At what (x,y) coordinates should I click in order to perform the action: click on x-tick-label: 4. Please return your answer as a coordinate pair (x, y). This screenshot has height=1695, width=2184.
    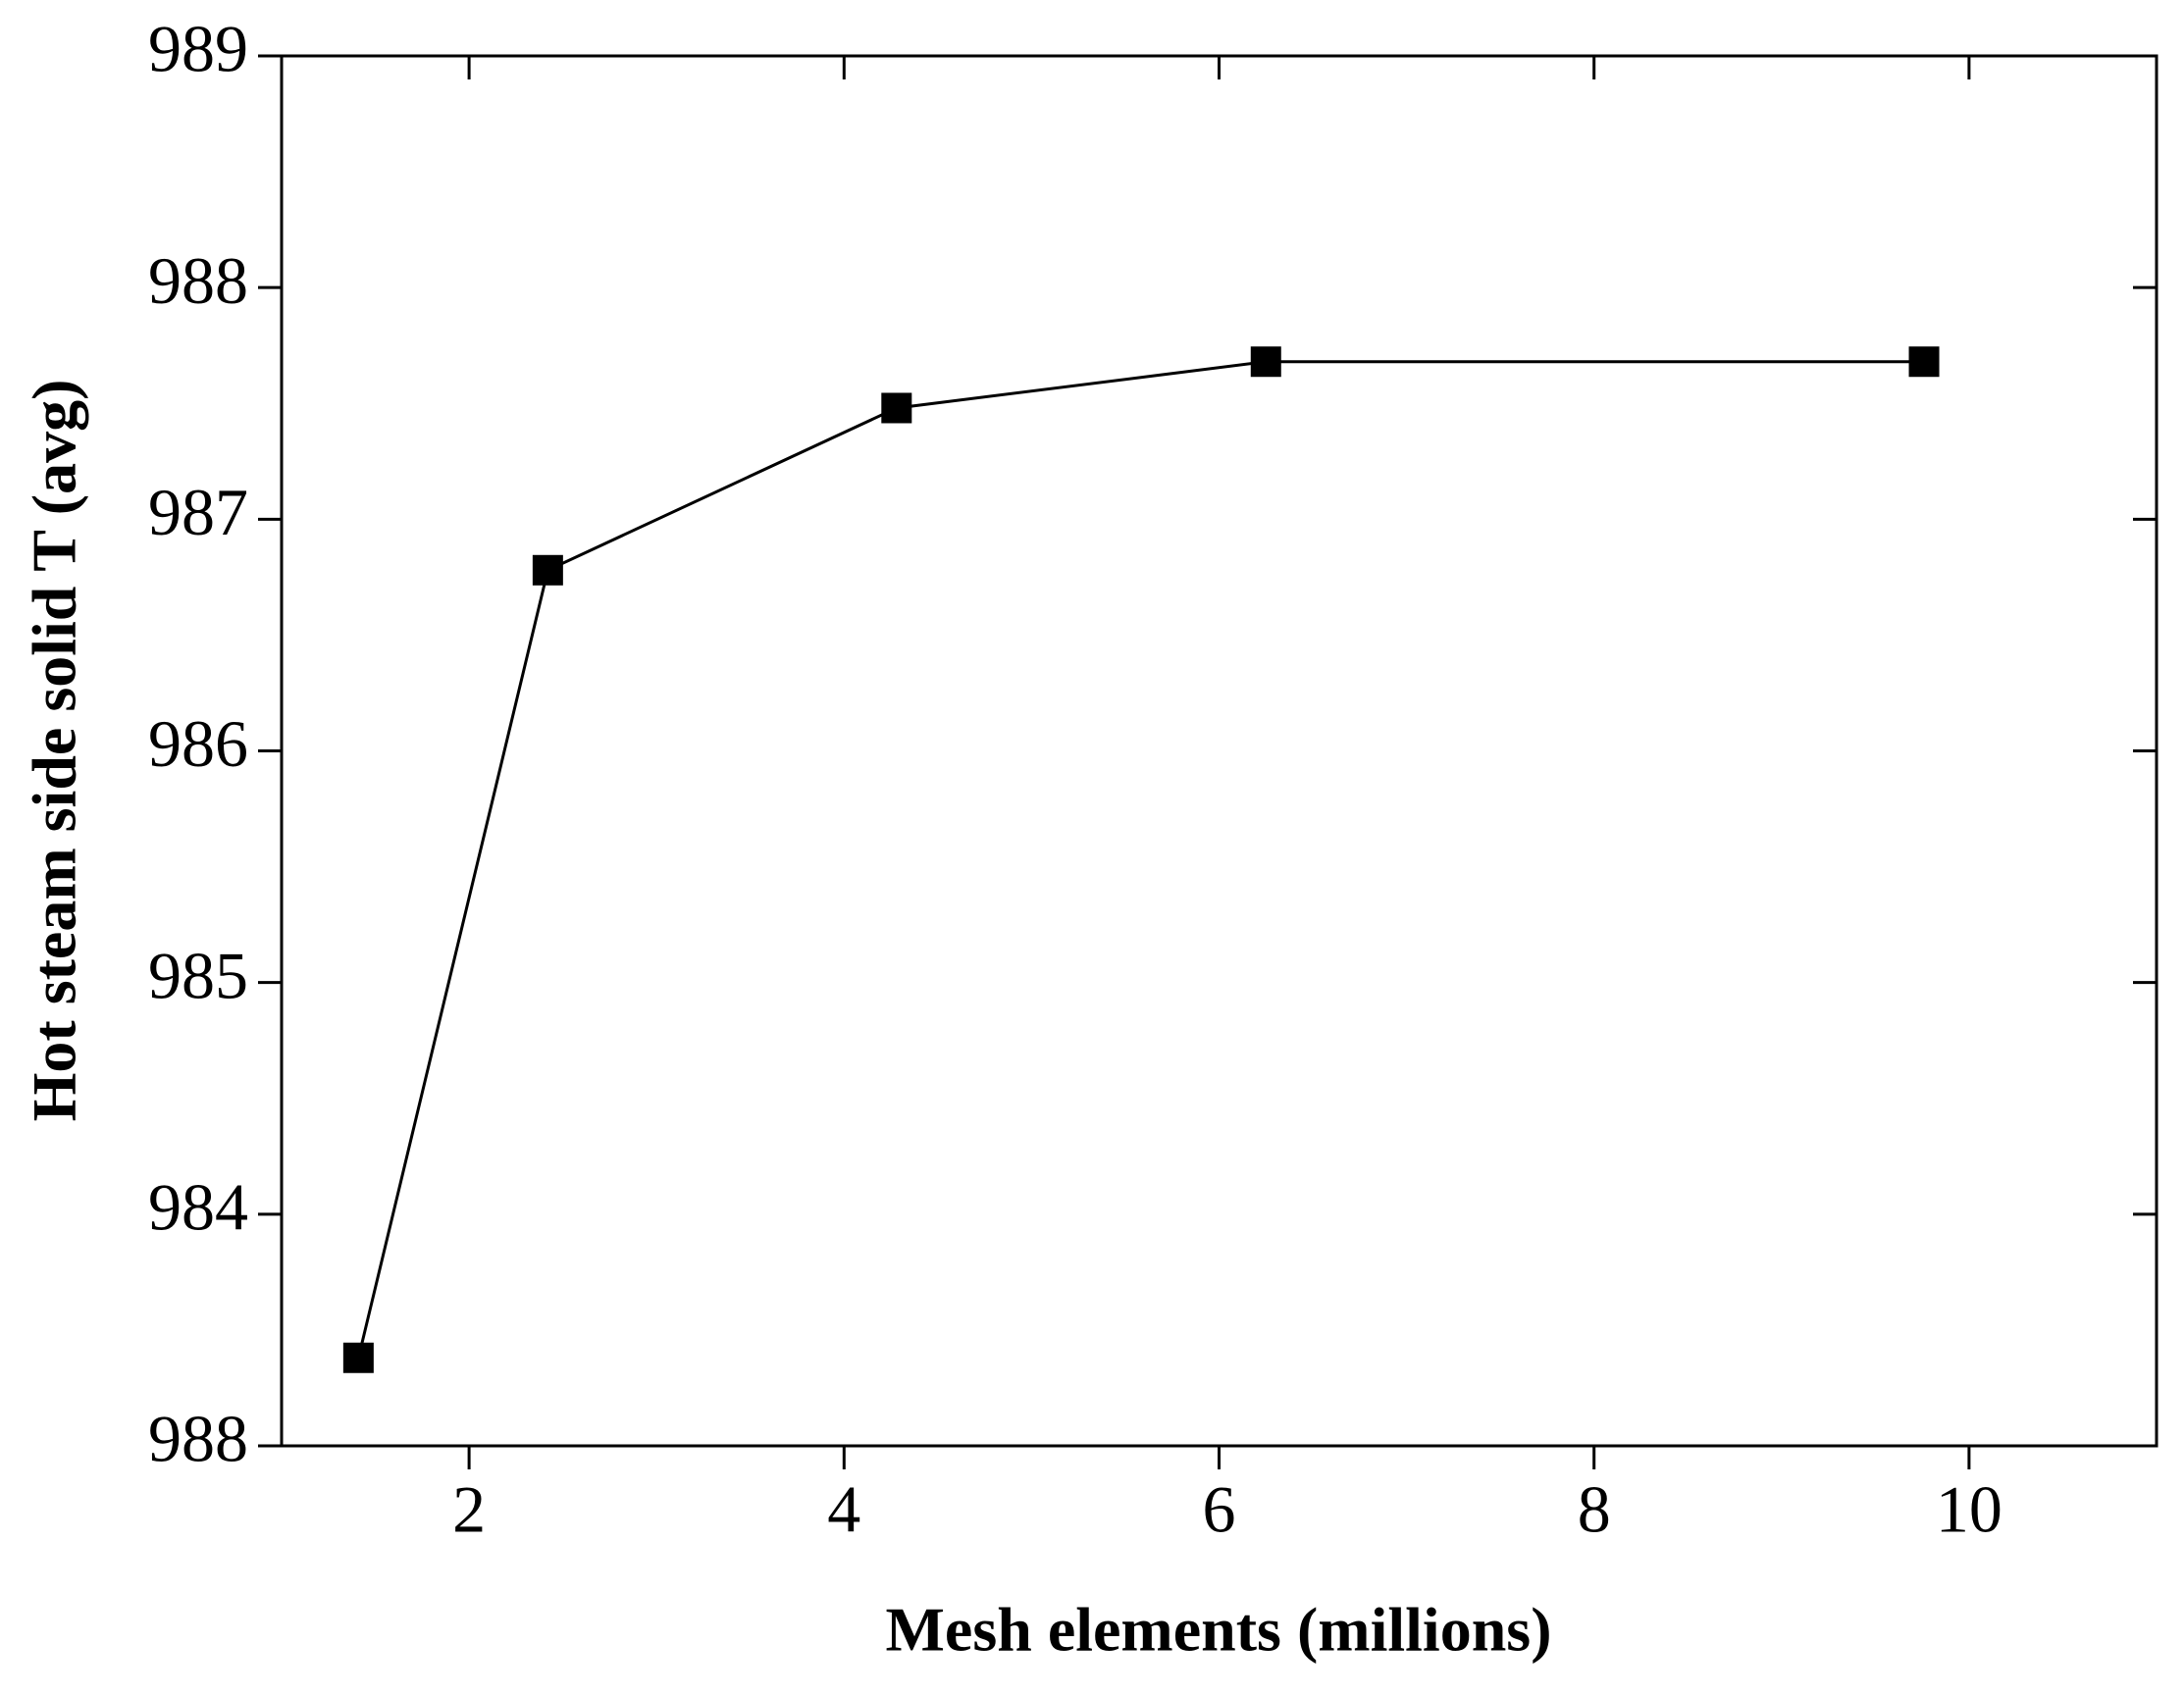
    Looking at the image, I should click on (843, 1509).